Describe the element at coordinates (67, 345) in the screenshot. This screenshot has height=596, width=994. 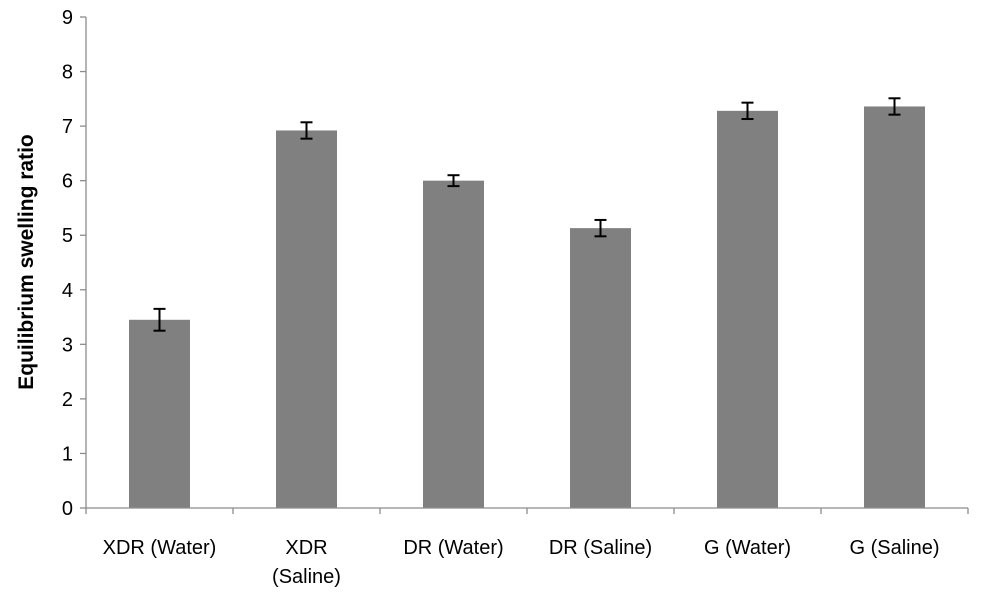
I see `y-tick-label: 3` at that location.